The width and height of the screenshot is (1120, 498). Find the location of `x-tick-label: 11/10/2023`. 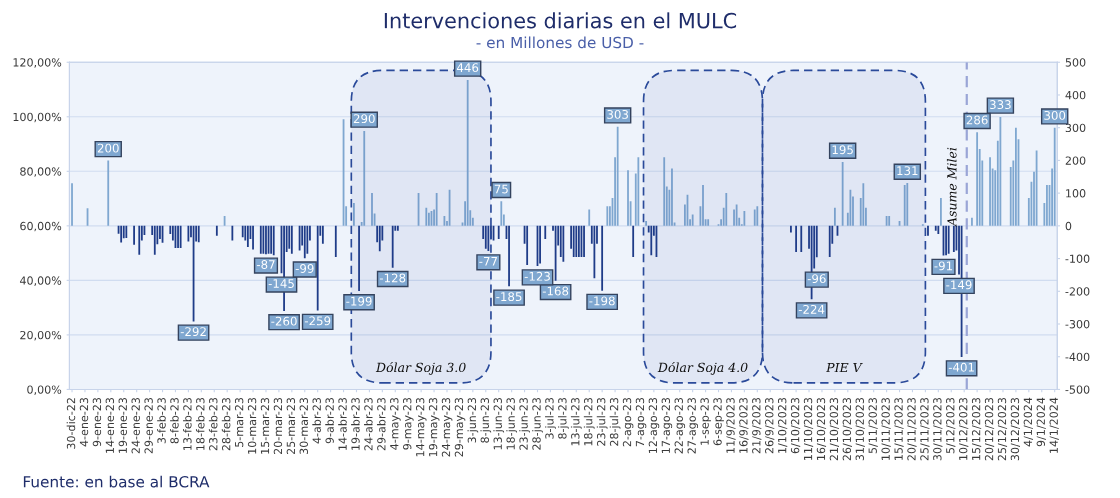

x-tick-label: 11/10/2023 is located at coordinates (808, 428).